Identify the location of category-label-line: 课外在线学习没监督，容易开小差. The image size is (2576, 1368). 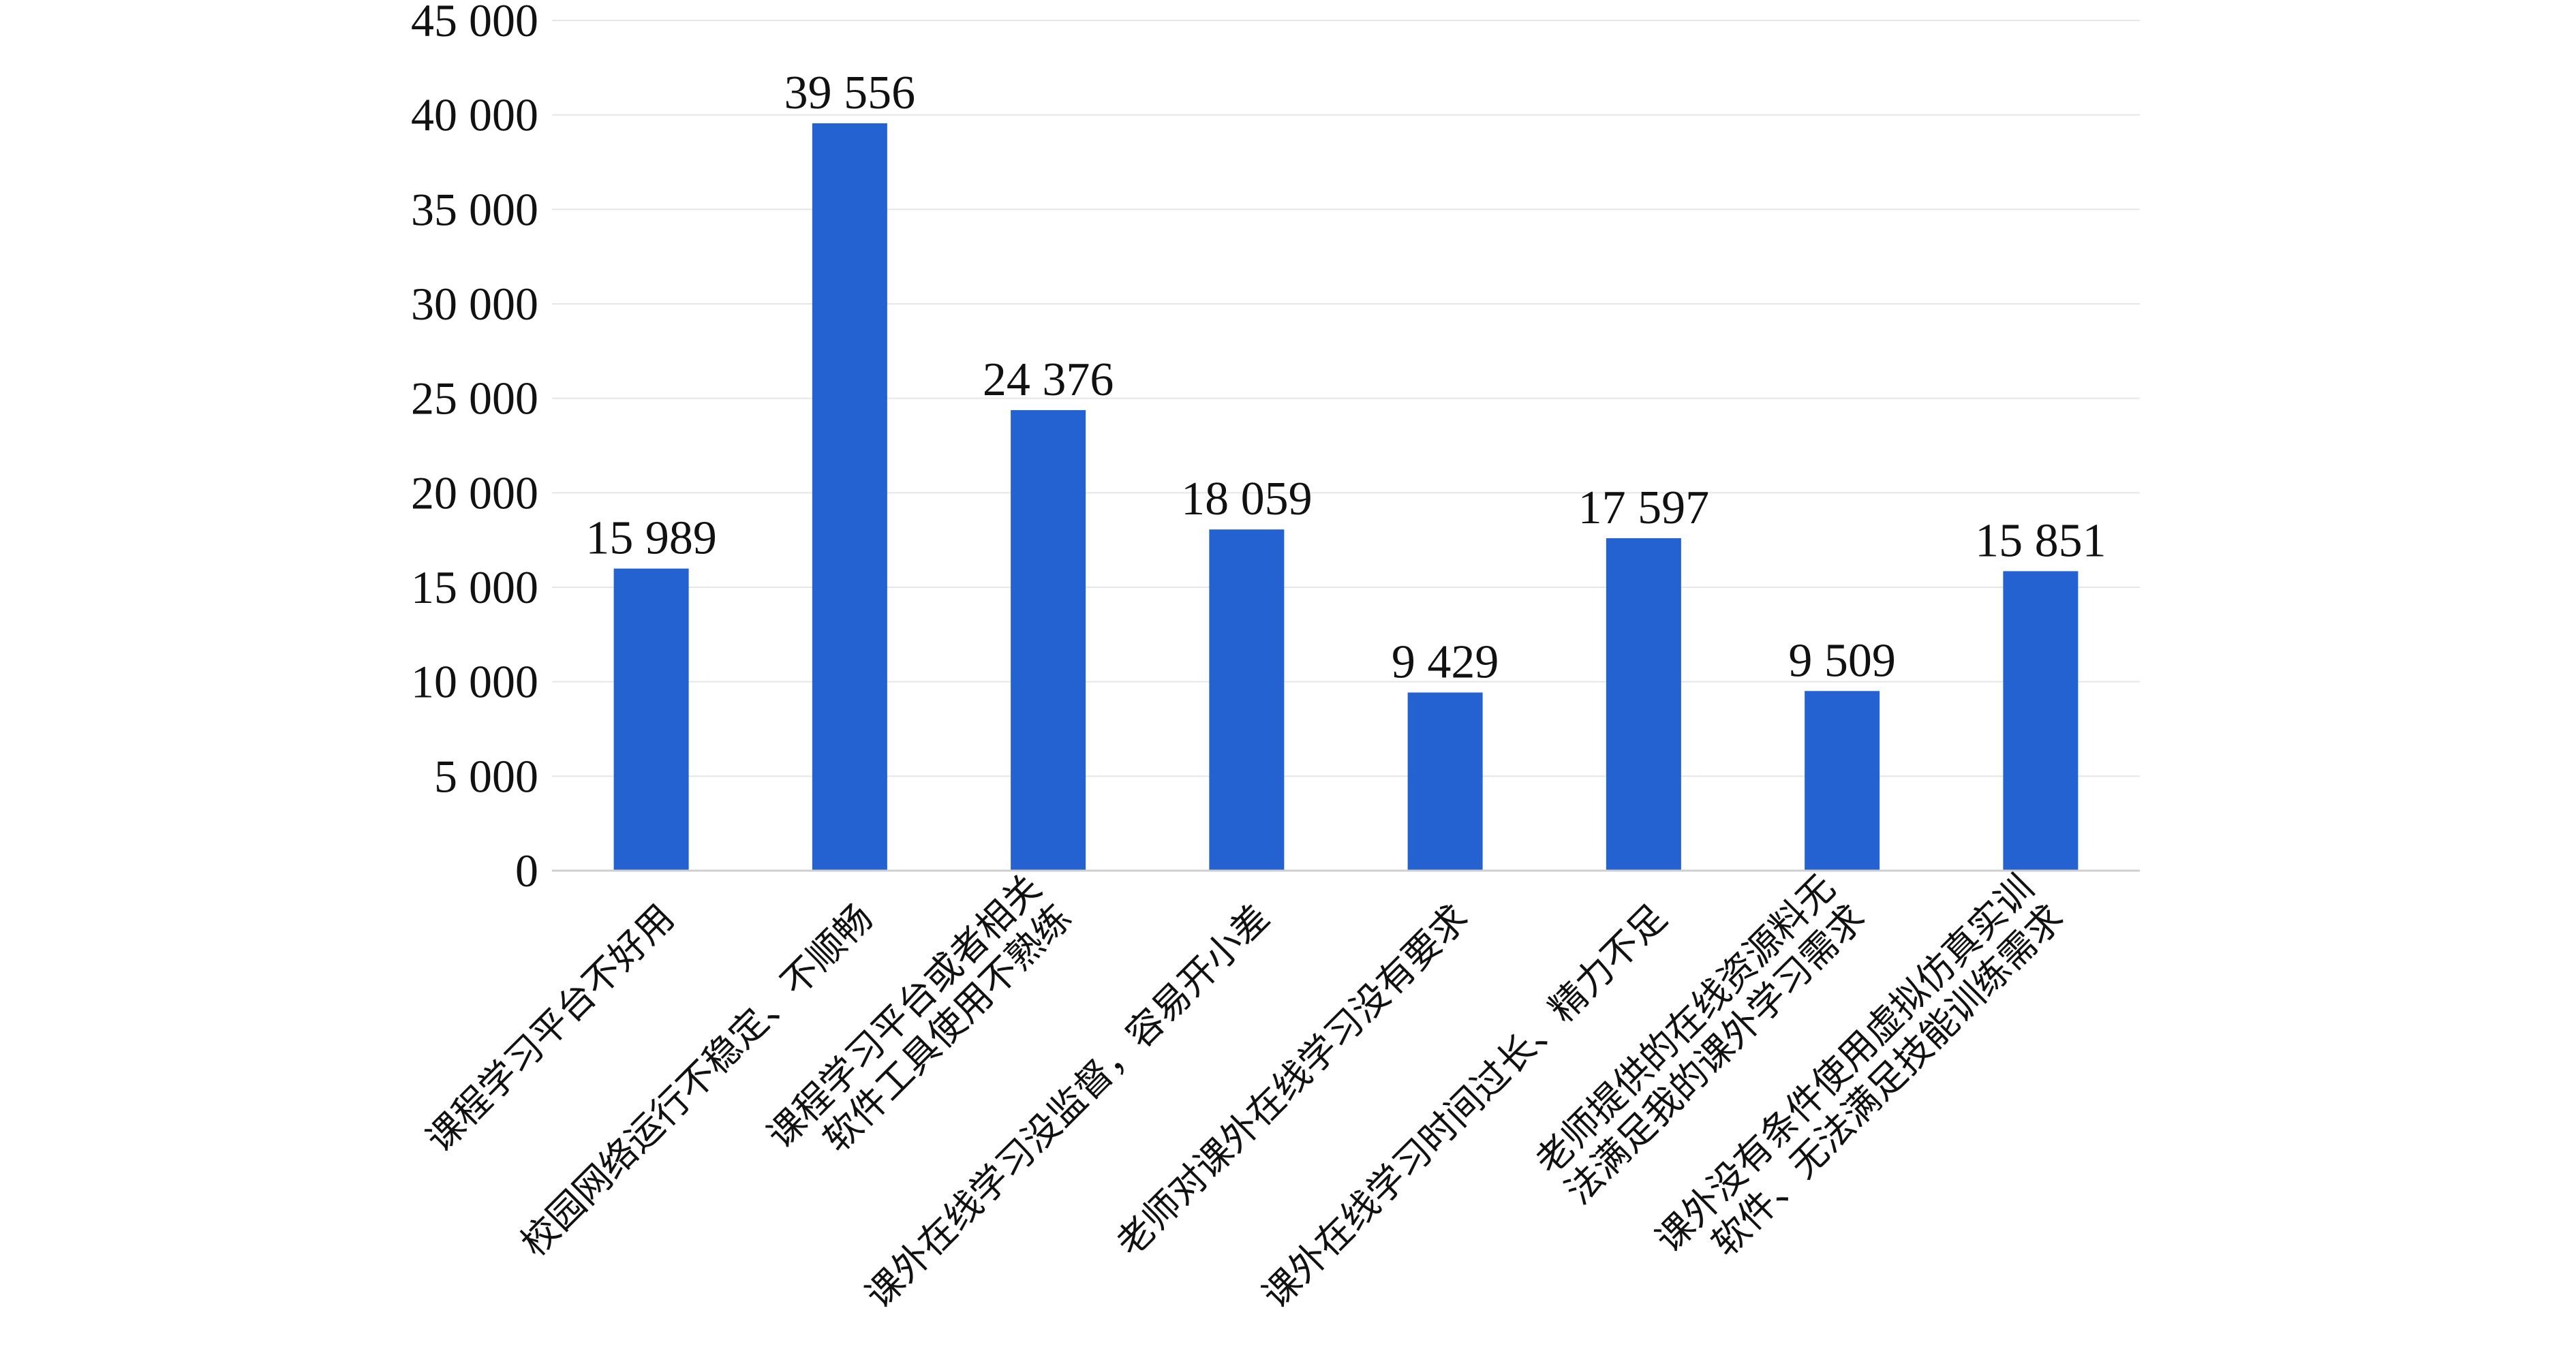
(1067, 1106).